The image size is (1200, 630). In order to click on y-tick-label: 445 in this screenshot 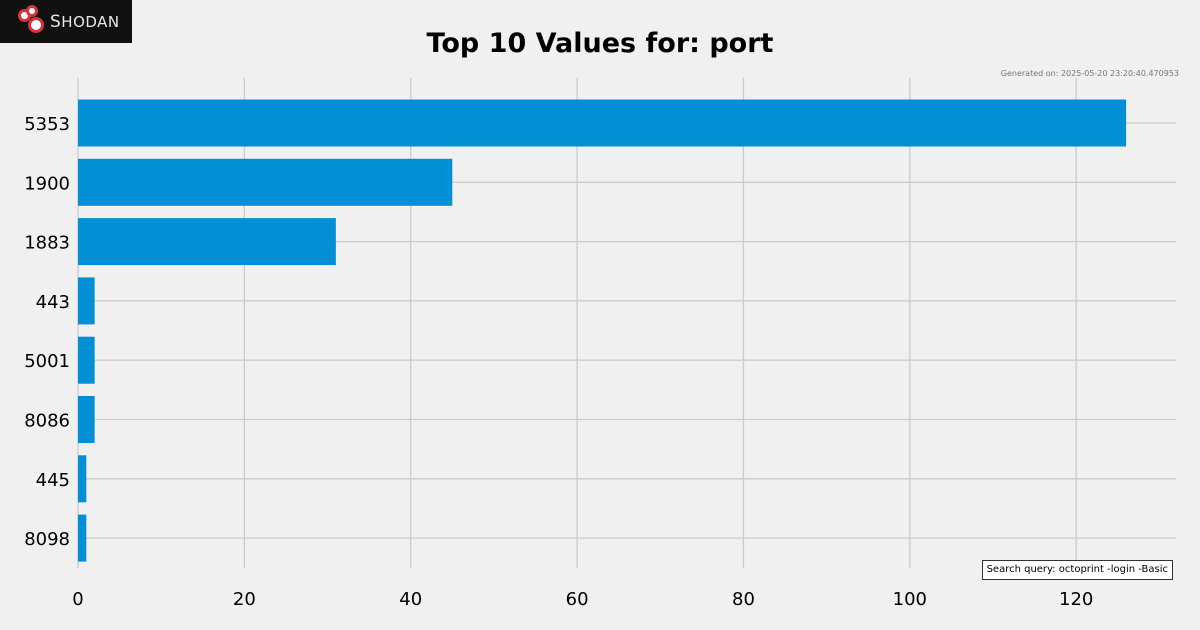, I will do `click(53, 480)`.